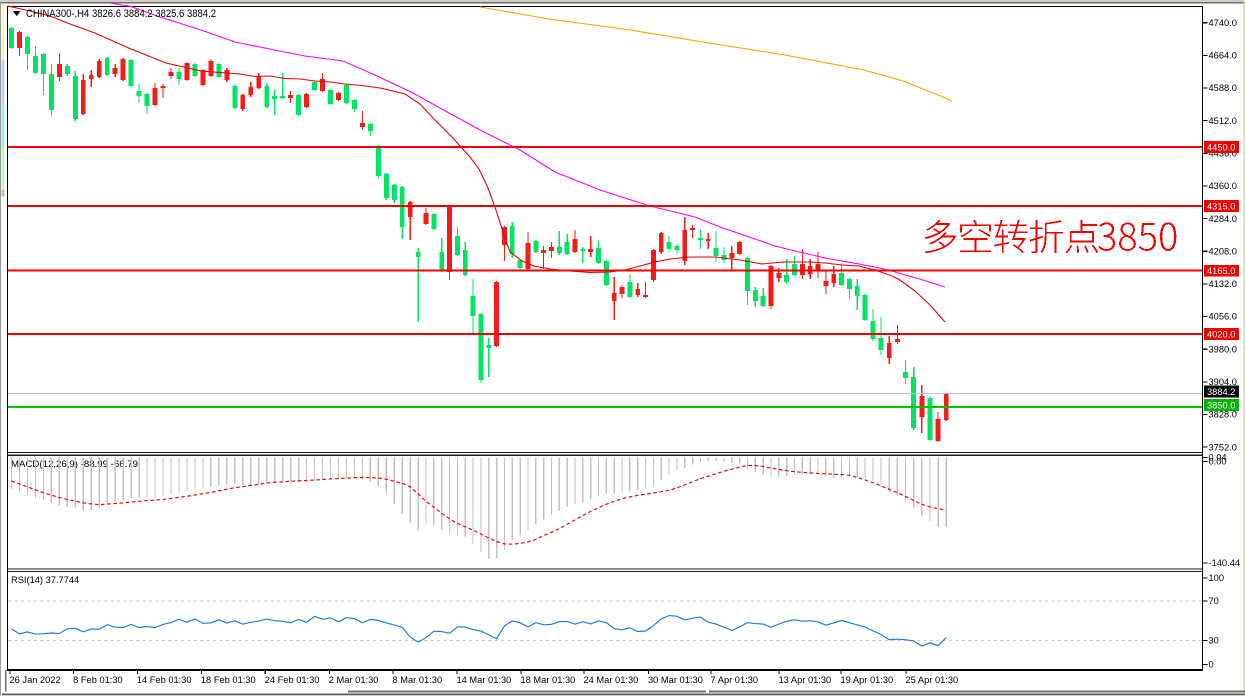 The image size is (1245, 696). What do you see at coordinates (74, 464) in the screenshot?
I see `svg-text: MACD(12,26,9) -88.99 -66.79` at bounding box center [74, 464].